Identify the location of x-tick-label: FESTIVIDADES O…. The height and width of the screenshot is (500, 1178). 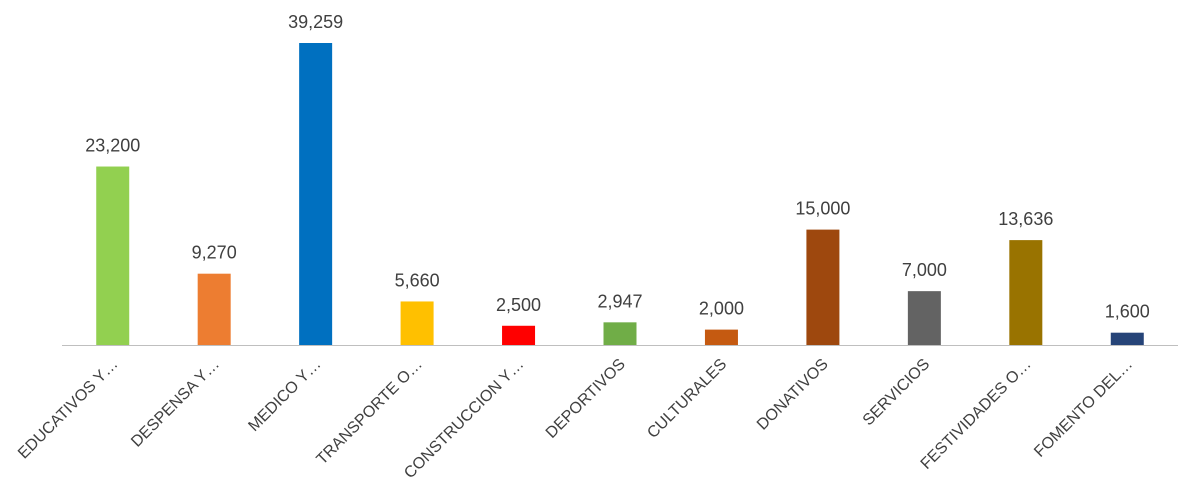
(976, 414).